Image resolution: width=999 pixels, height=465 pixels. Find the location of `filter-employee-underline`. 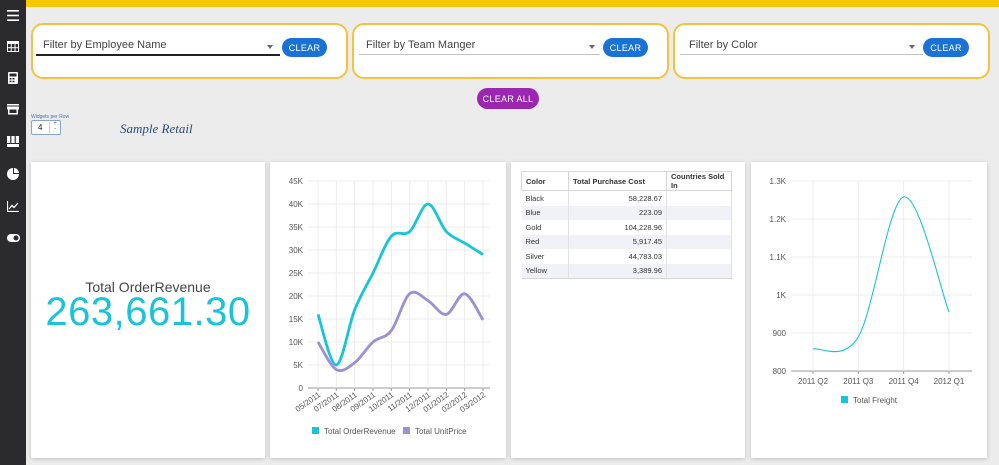

filter-employee-underline is located at coordinates (158, 55).